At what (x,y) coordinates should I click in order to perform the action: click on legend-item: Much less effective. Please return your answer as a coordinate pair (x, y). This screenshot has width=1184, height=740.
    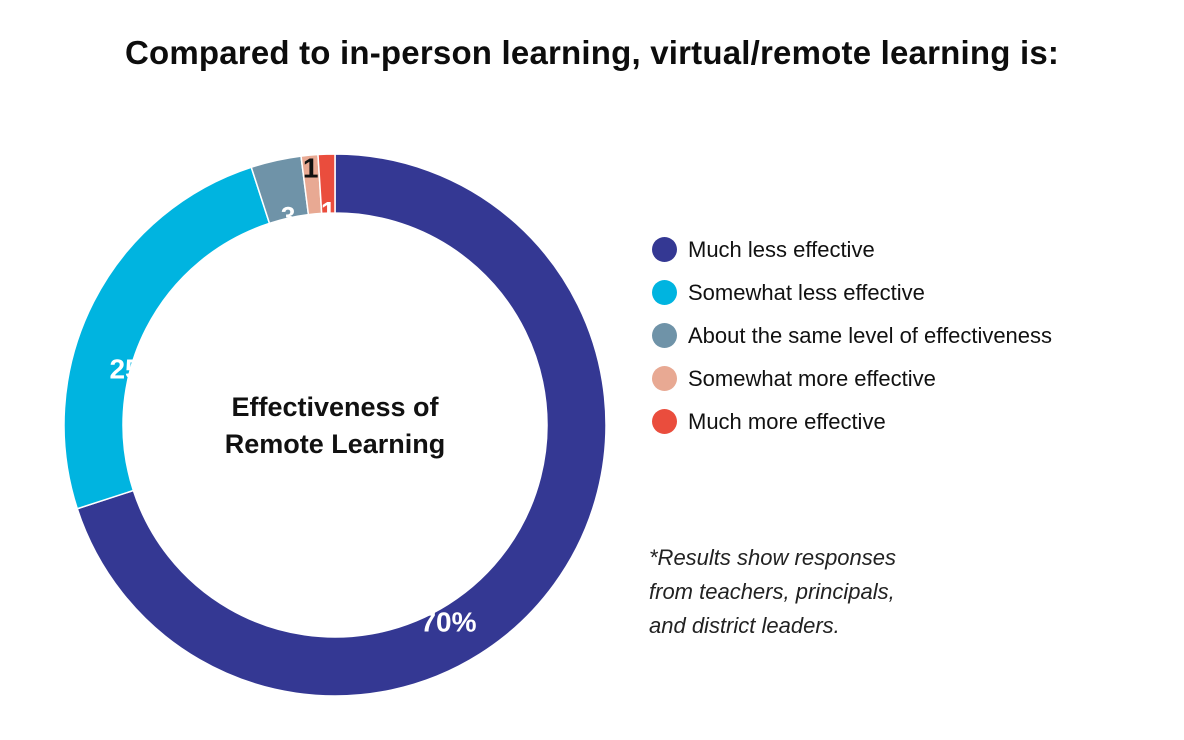
    Looking at the image, I should click on (852, 249).